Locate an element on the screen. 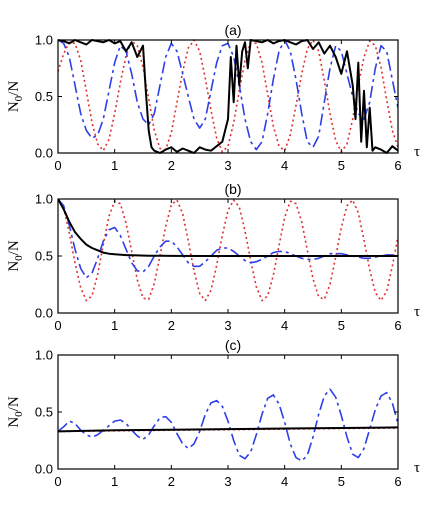  panel-label: (a) is located at coordinates (232, 30).